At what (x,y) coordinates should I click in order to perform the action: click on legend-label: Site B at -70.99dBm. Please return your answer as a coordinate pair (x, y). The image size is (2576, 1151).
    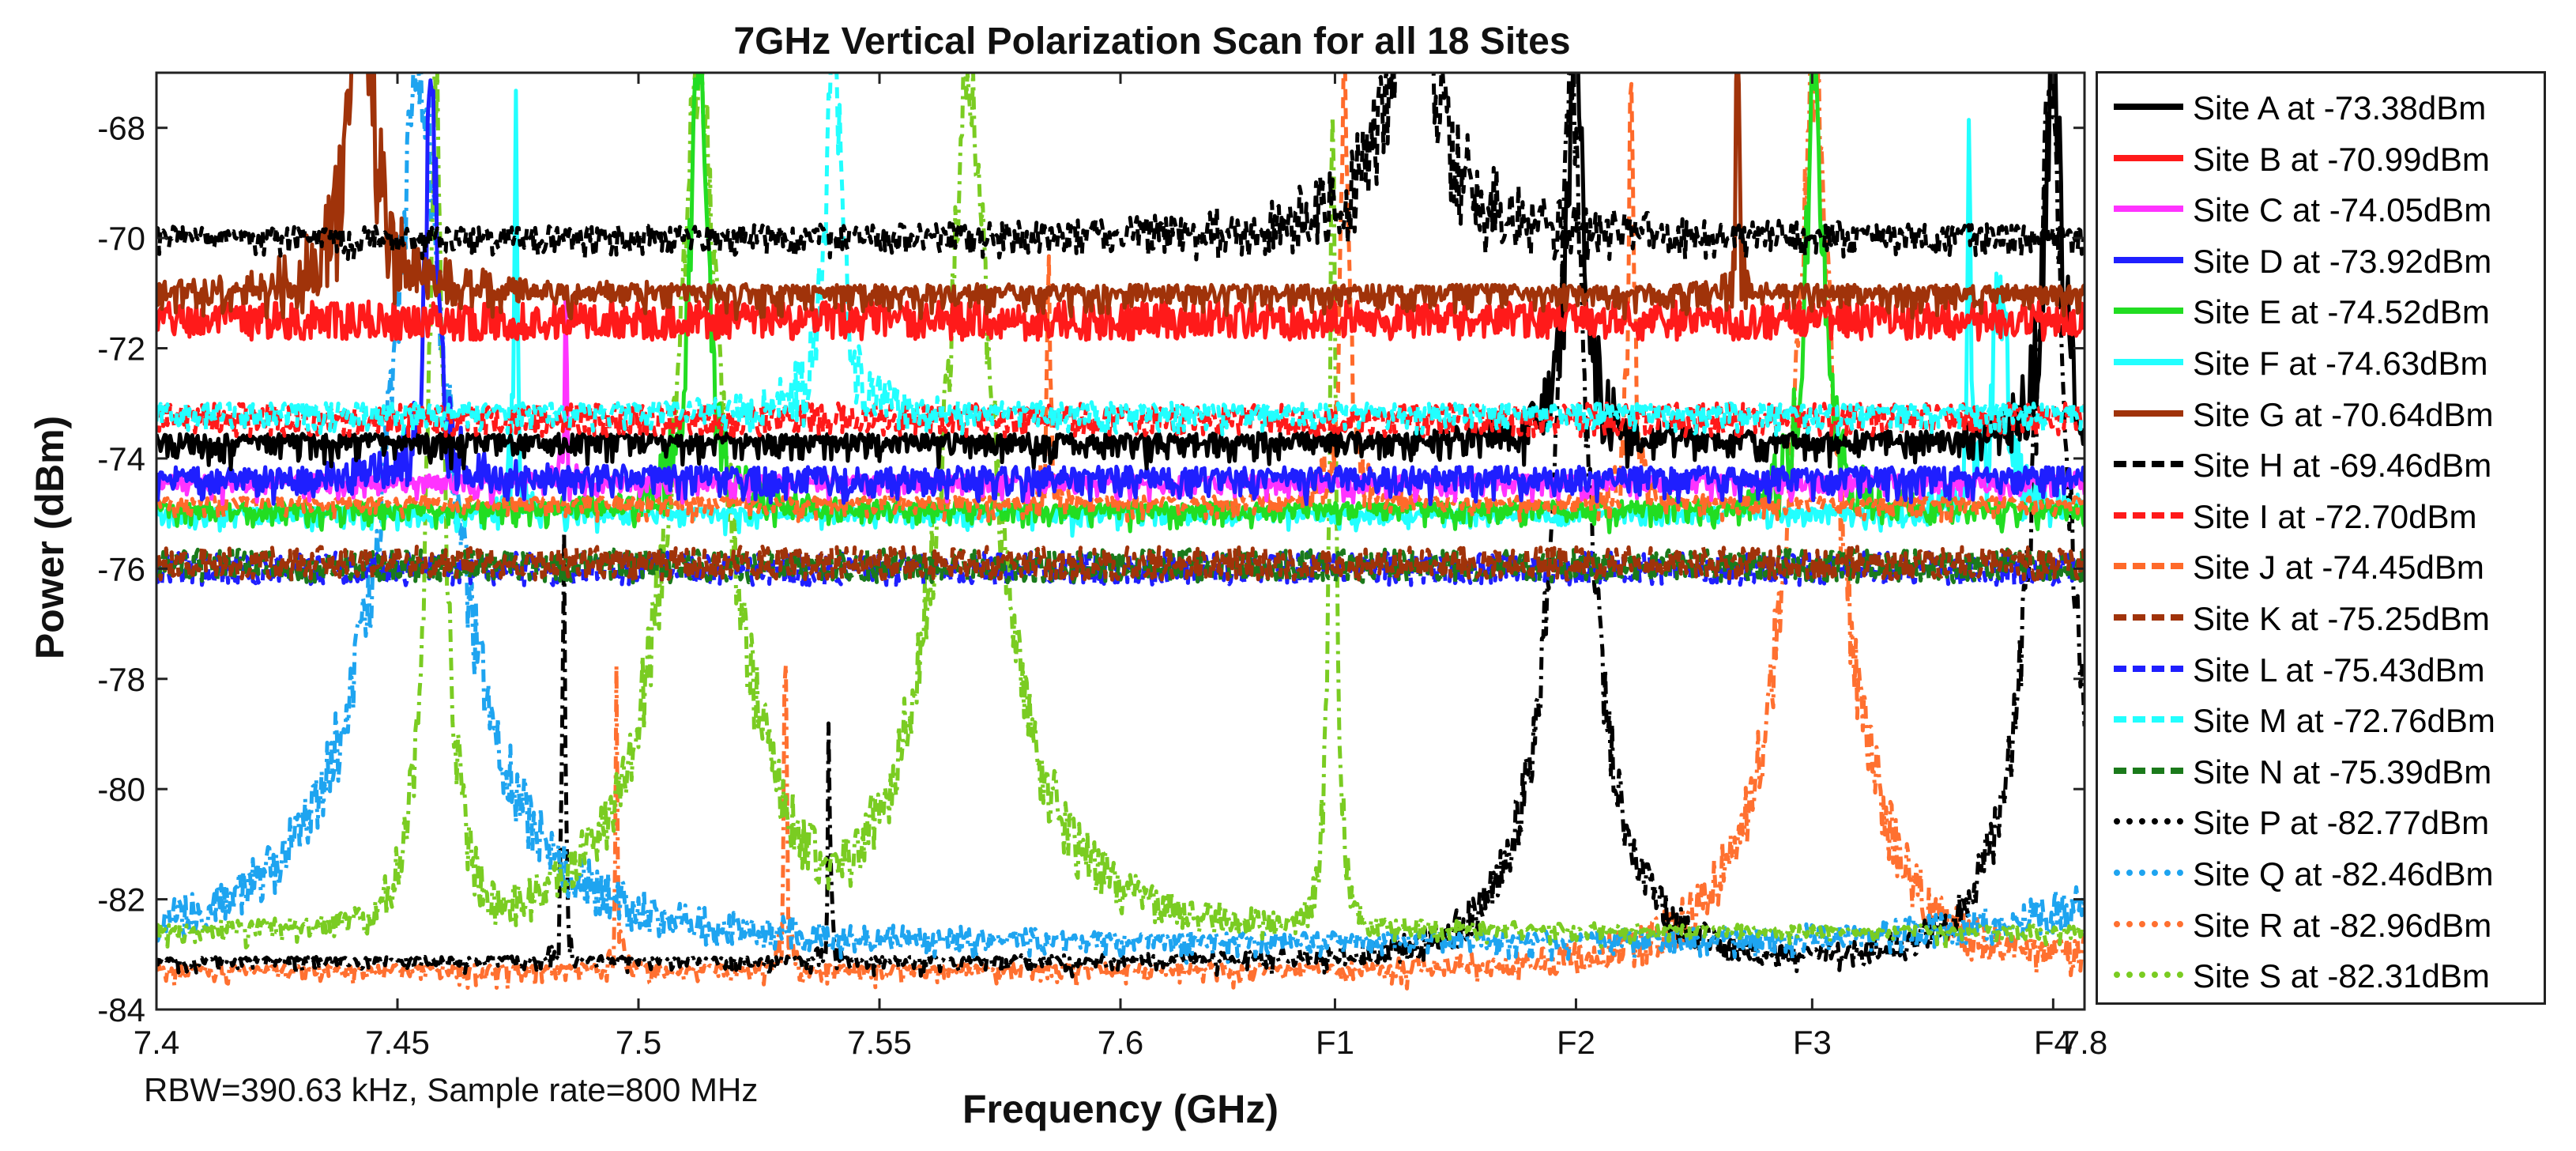
    Looking at the image, I should click on (2341, 159).